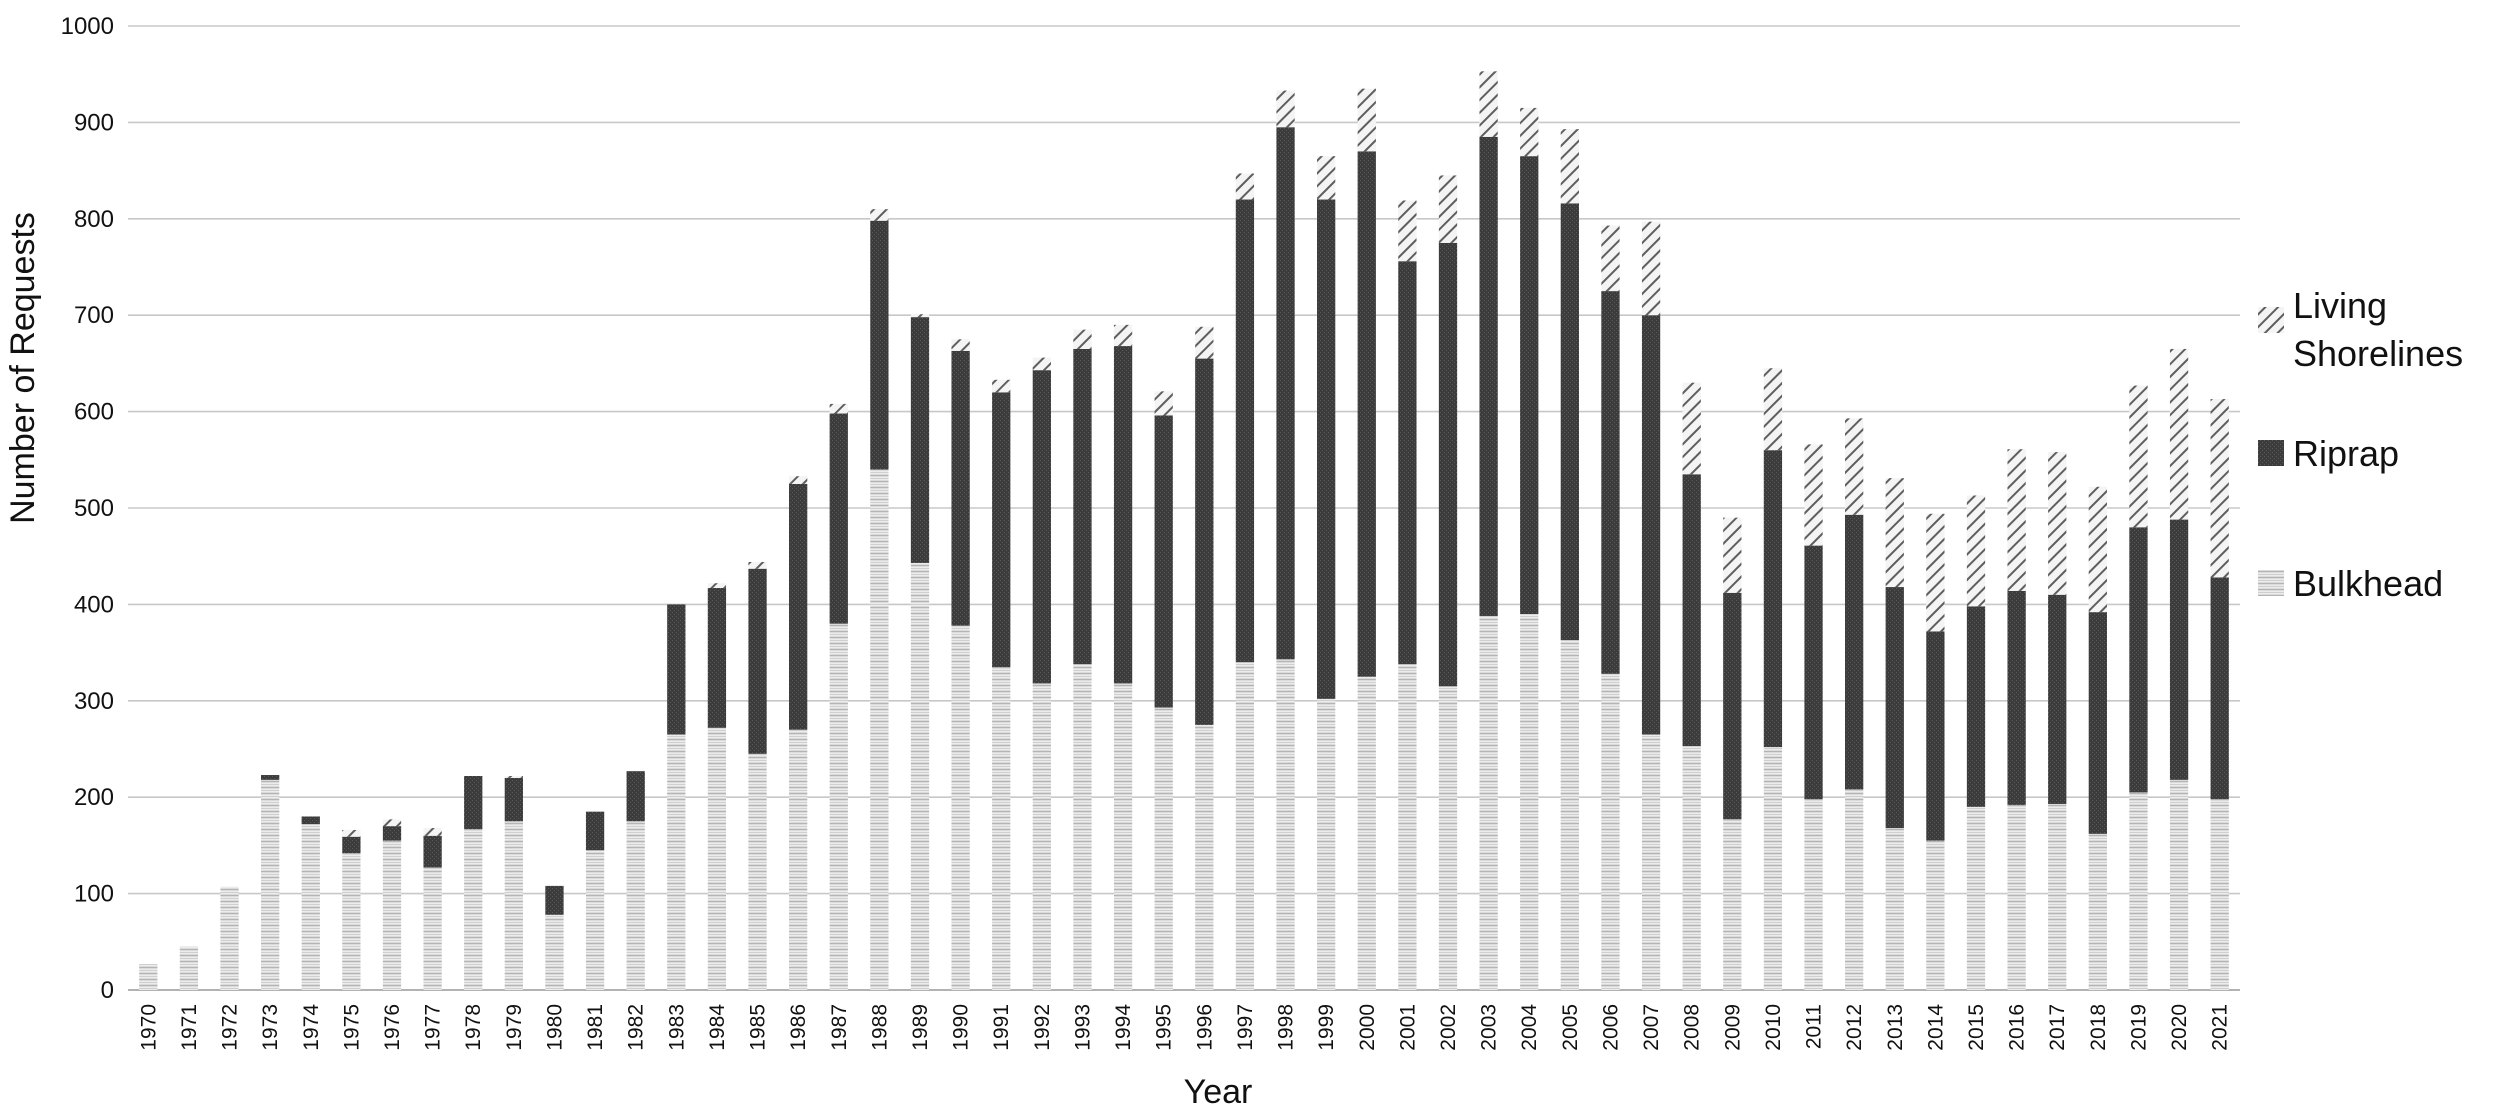 The image size is (2500, 1110). What do you see at coordinates (270, 777) in the screenshot?
I see `bar-riprap-1973` at bounding box center [270, 777].